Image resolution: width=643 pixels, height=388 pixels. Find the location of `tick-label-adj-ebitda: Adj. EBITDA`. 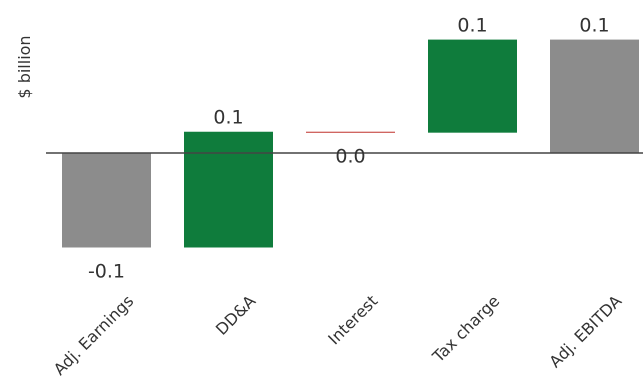

tick-label-adj-ebitda: Adj. EBITDA is located at coordinates (585, 331).